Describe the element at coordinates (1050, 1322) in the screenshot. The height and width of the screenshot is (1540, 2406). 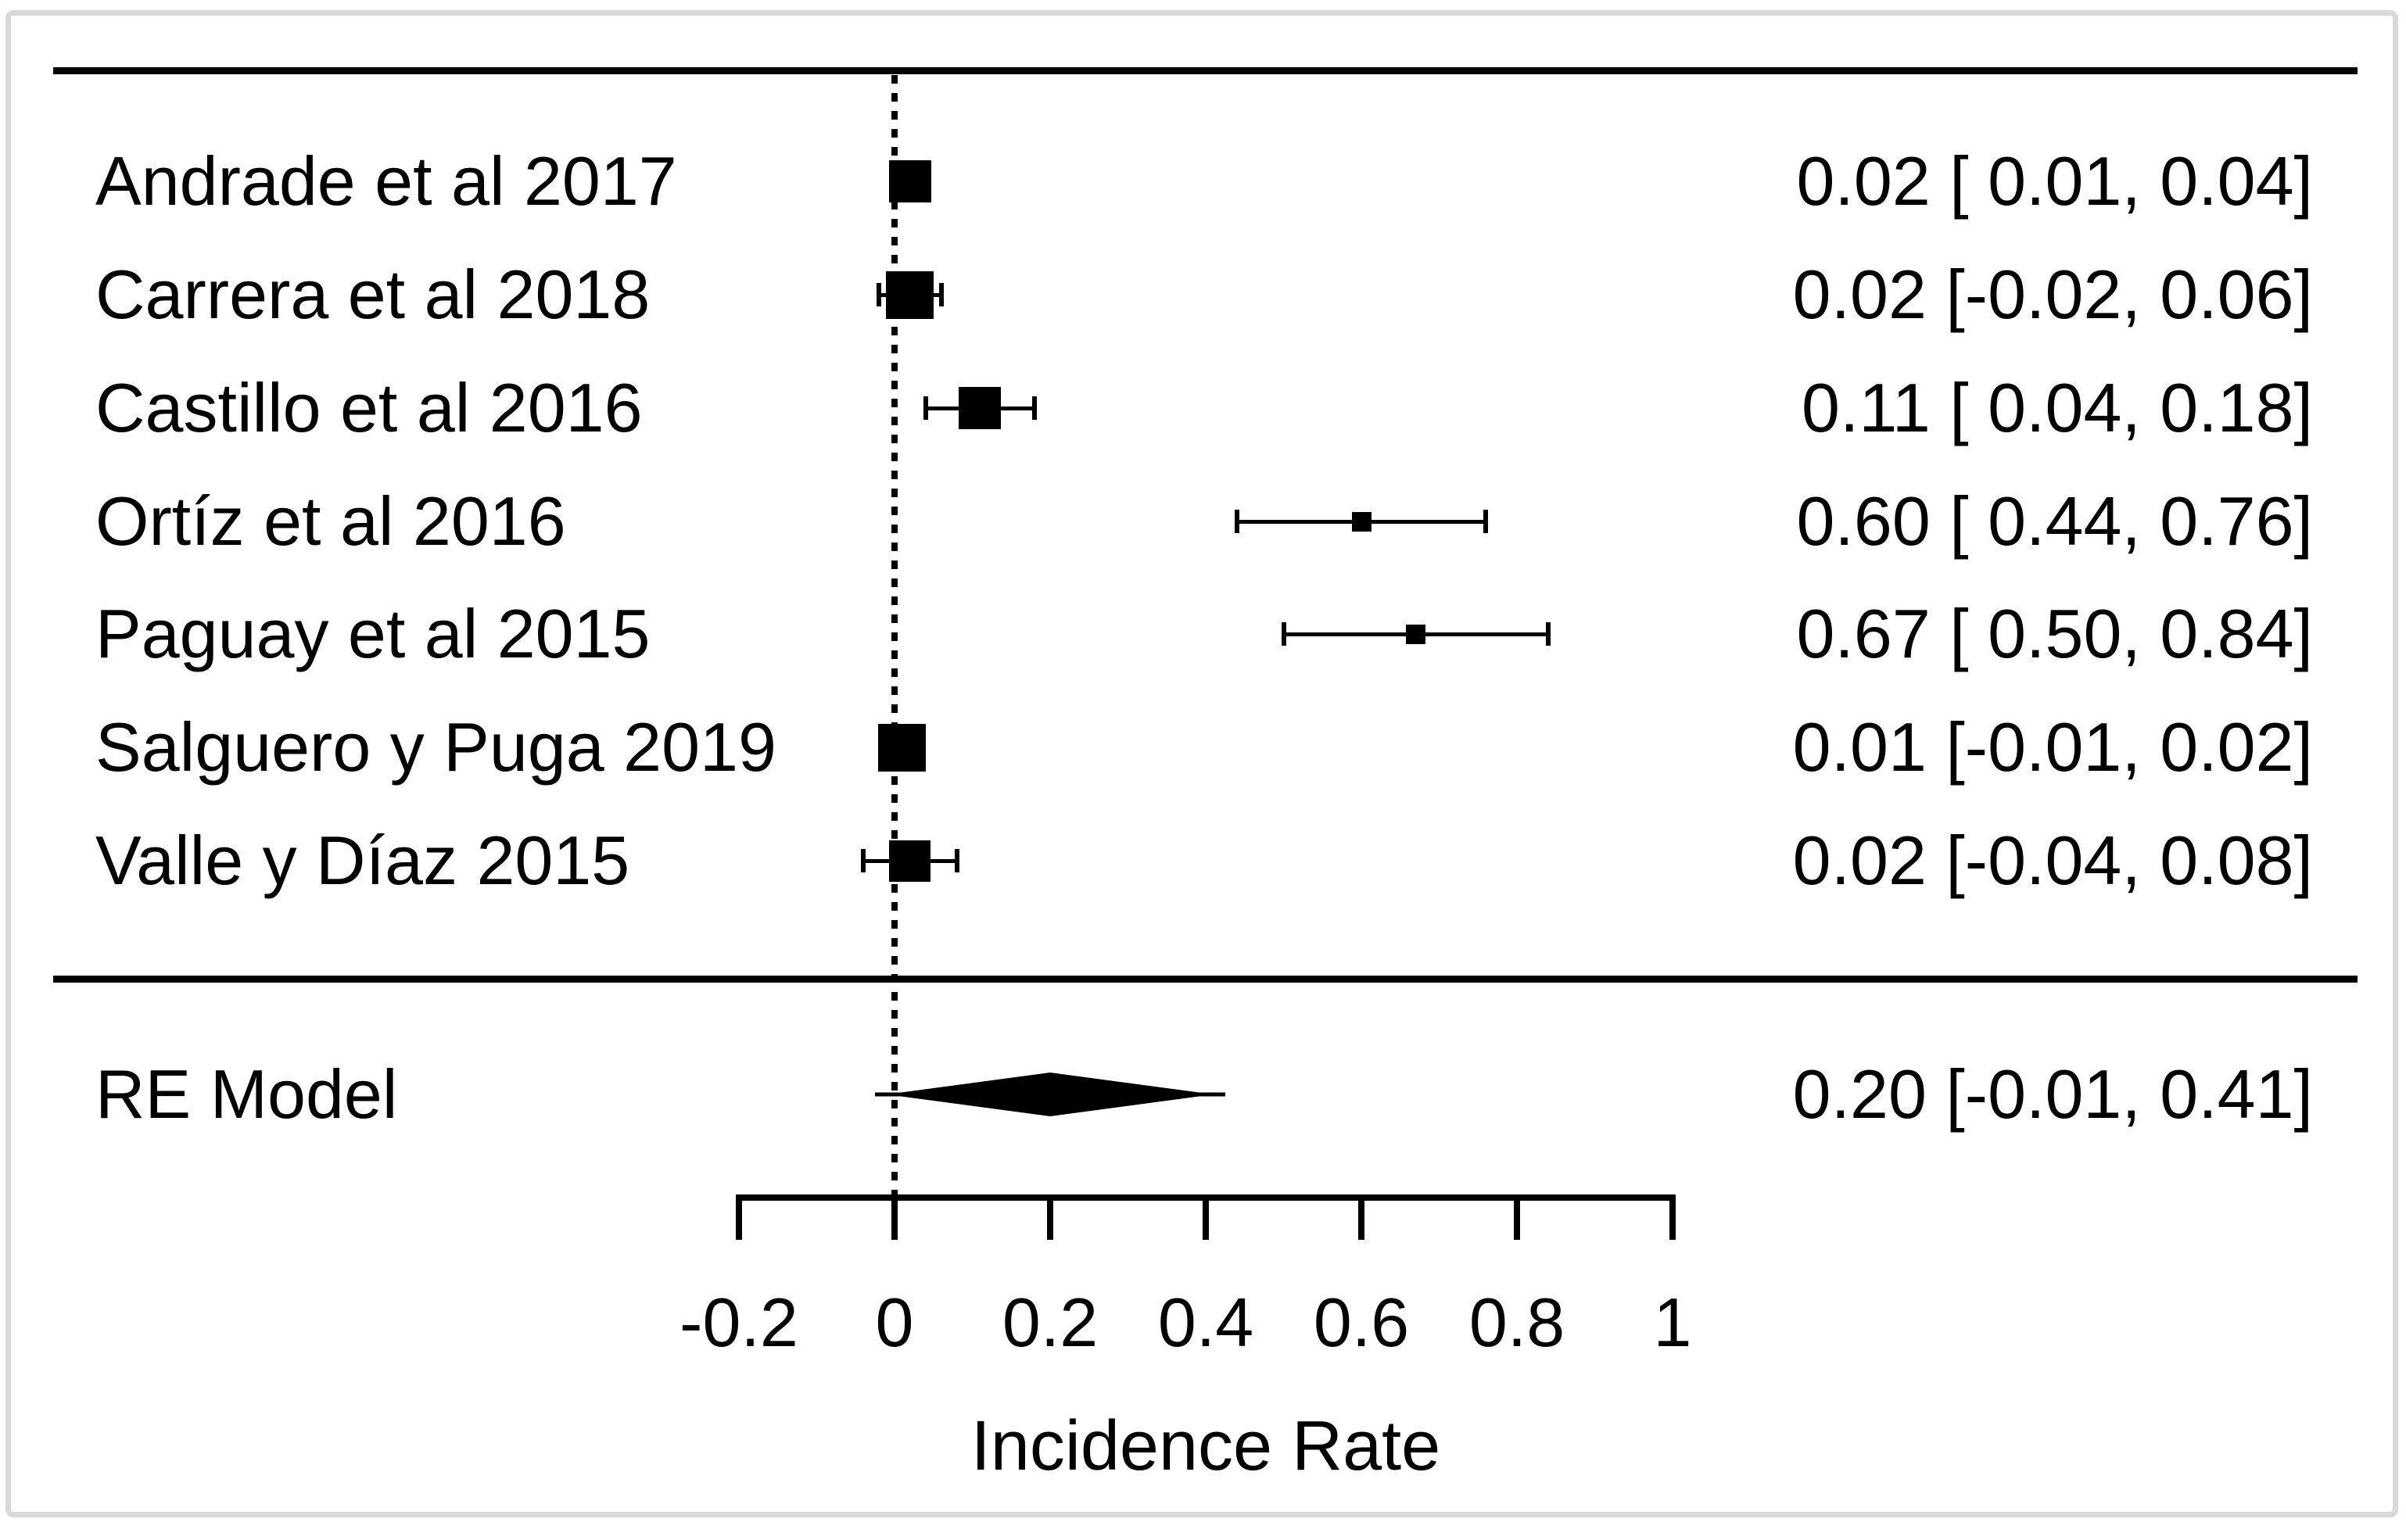
I see `x-axis-tick-label: 0.2` at that location.